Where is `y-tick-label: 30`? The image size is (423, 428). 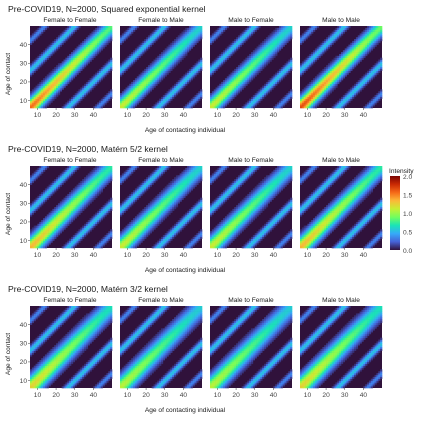
y-tick-label: 30 is located at coordinates (24, 64).